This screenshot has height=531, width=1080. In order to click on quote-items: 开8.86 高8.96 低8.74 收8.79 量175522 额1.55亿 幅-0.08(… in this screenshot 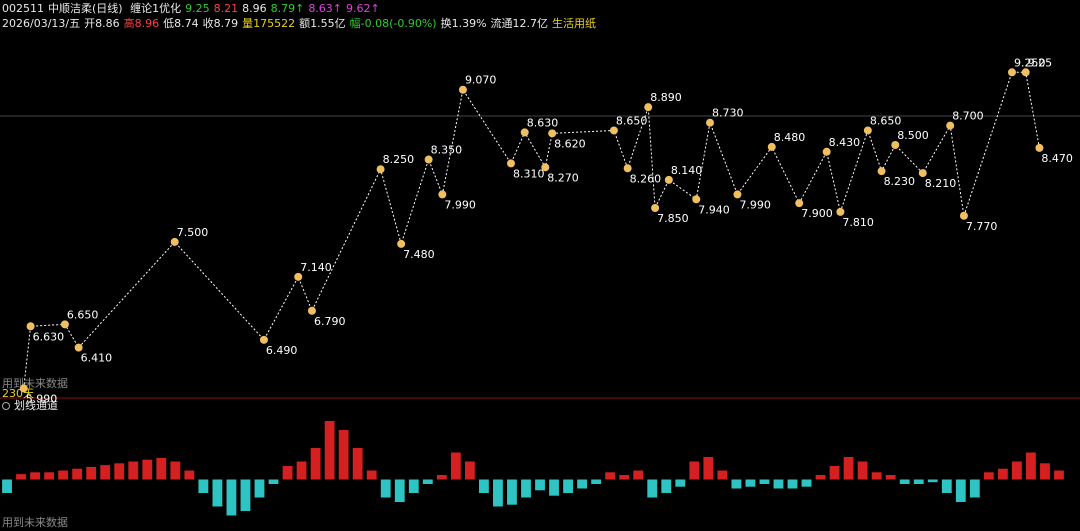, I will do `click(342, 23)`.